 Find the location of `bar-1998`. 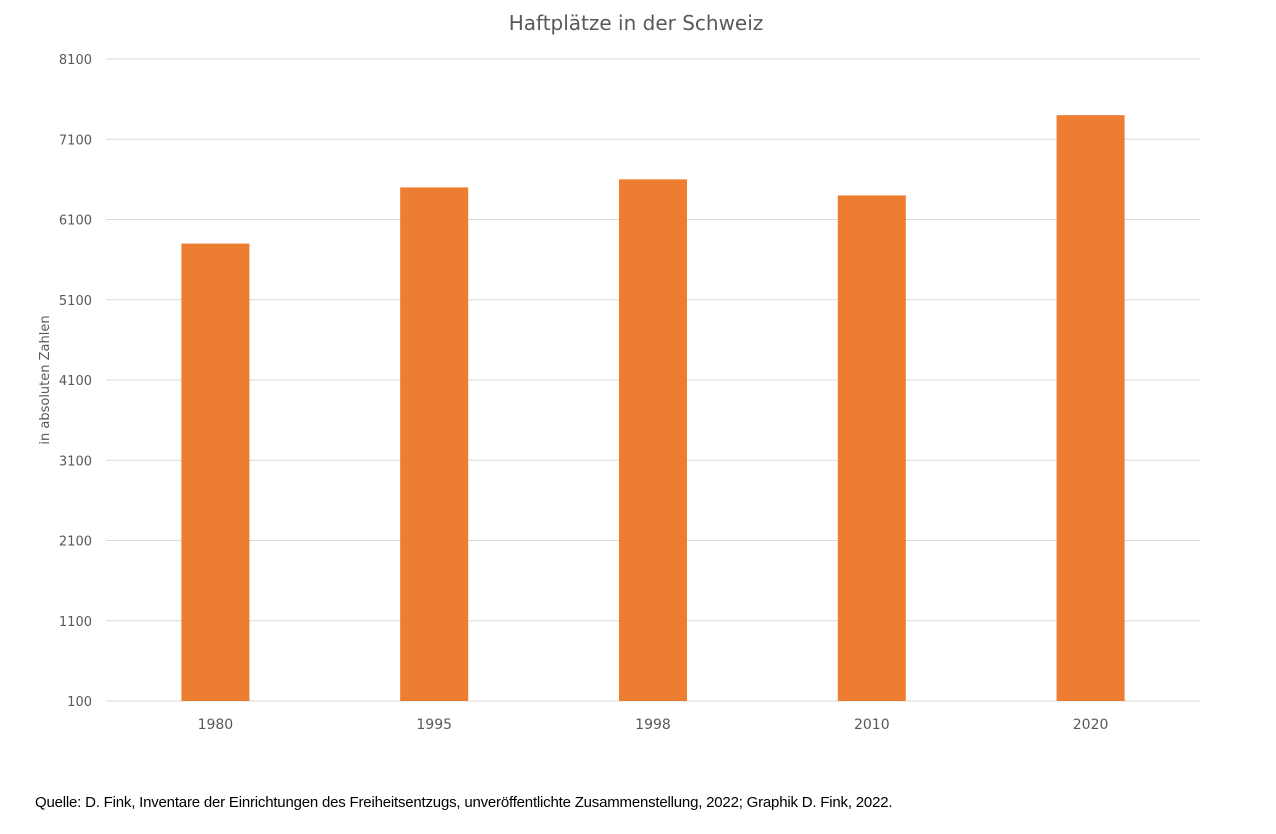

bar-1998 is located at coordinates (653, 440).